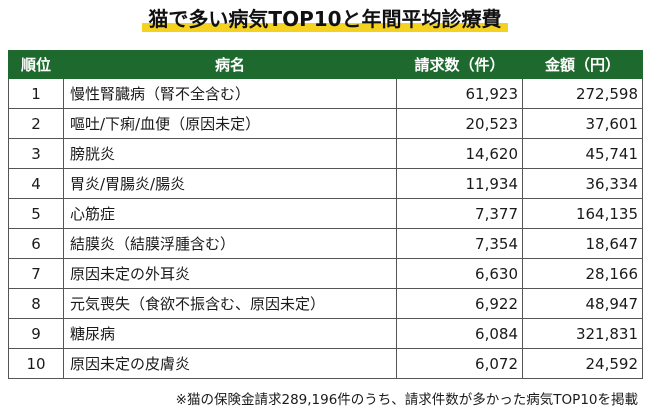 Image resolution: width=650 pixels, height=420 pixels. I want to click on table-row: 5 心筋症 7,377 164,135, so click(325, 213).